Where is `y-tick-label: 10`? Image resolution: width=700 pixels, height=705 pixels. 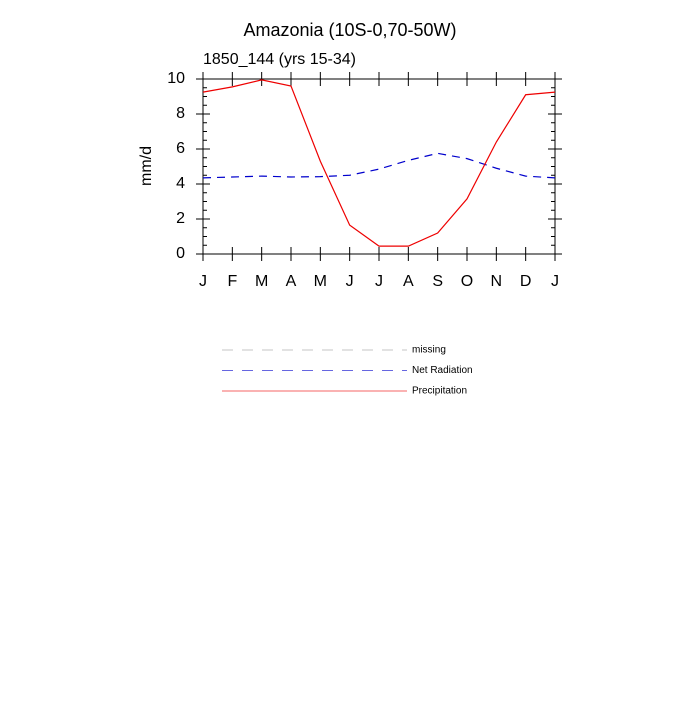 y-tick-label: 10 is located at coordinates (176, 78).